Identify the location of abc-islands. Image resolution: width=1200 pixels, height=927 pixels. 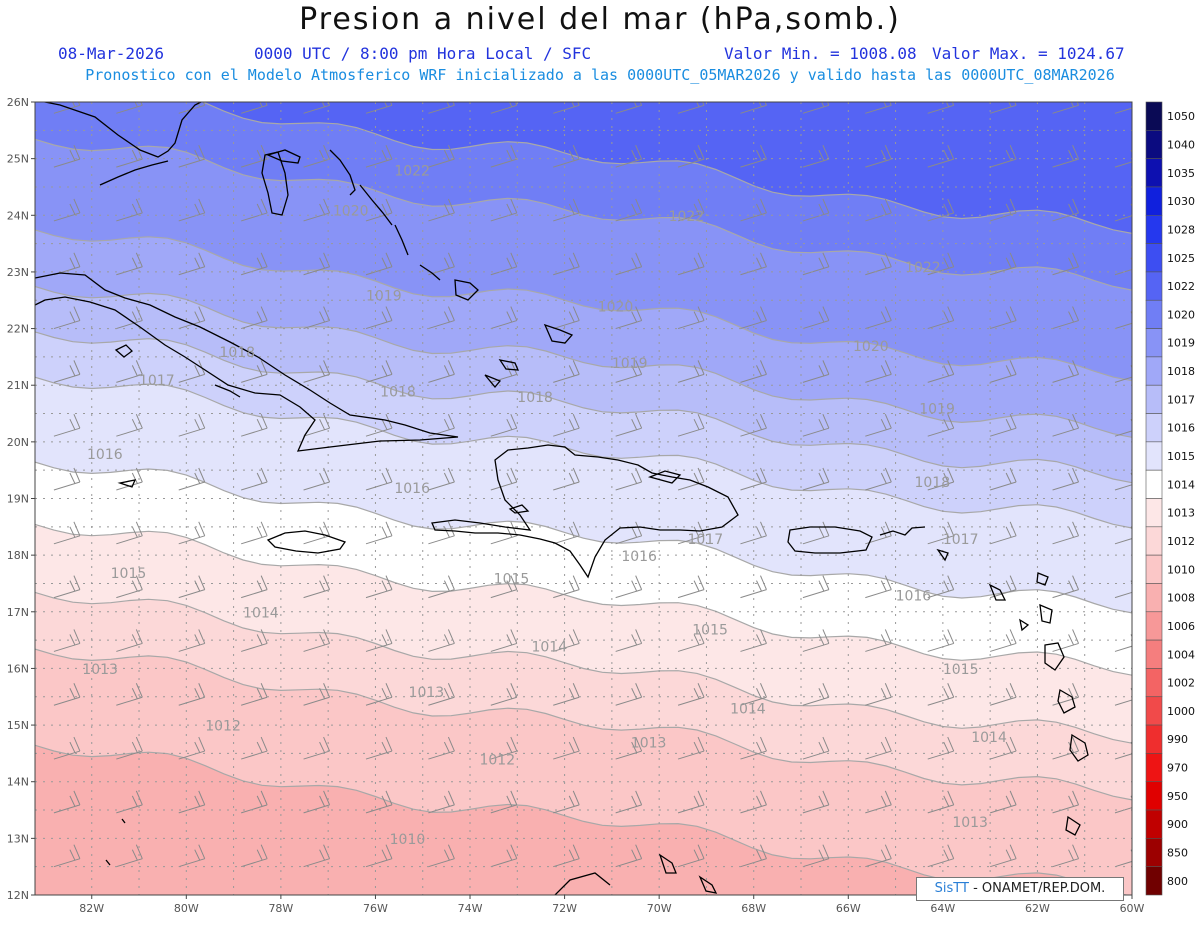
(667, 863).